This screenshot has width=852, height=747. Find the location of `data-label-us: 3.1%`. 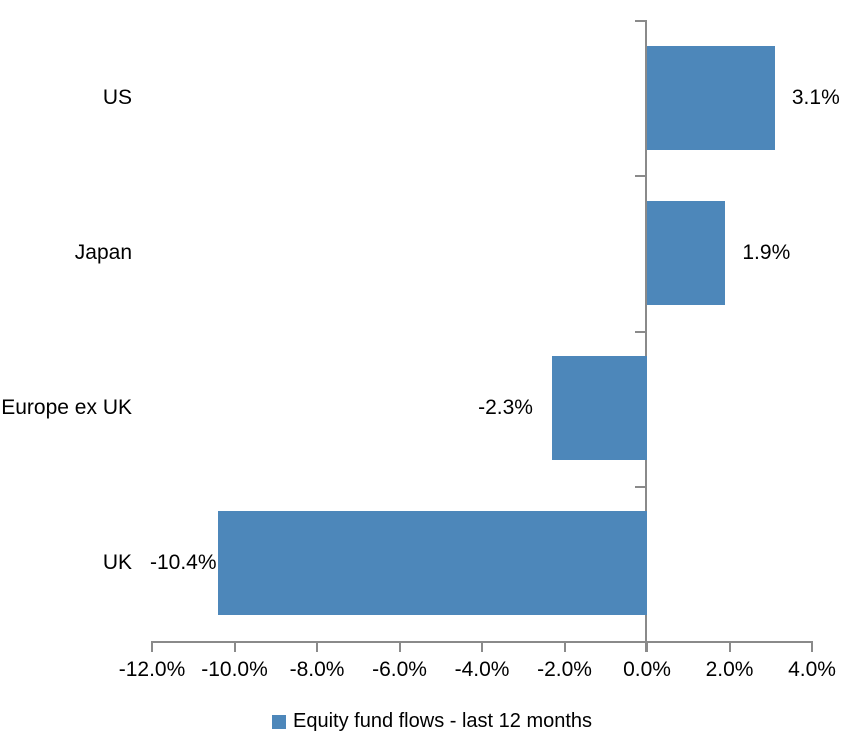

data-label-us: 3.1% is located at coordinates (815, 97).